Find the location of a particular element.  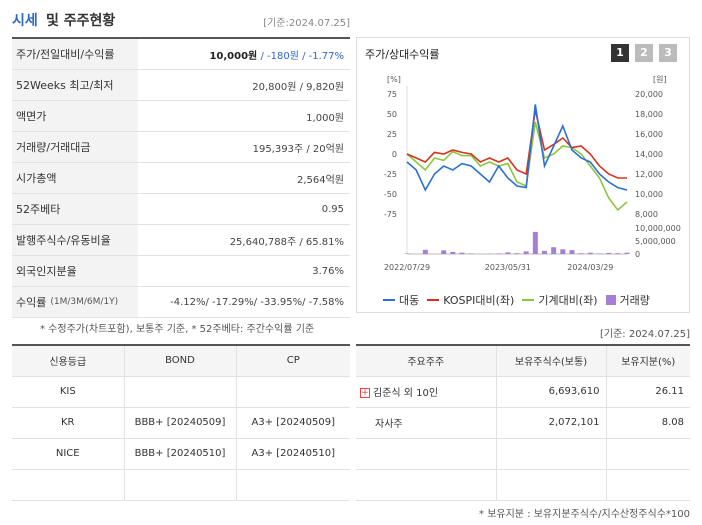

credit-agency: KIS is located at coordinates (68, 392).